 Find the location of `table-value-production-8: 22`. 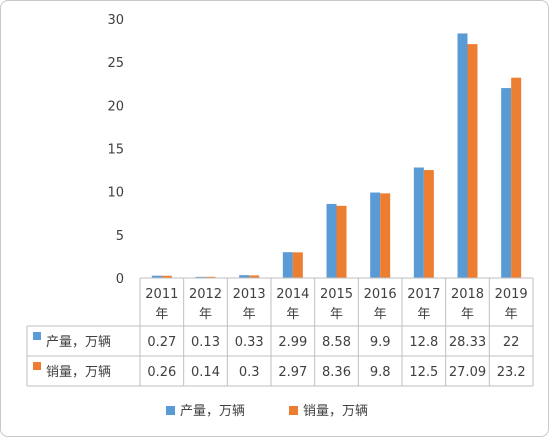

table-value-production-8: 22 is located at coordinates (511, 342).